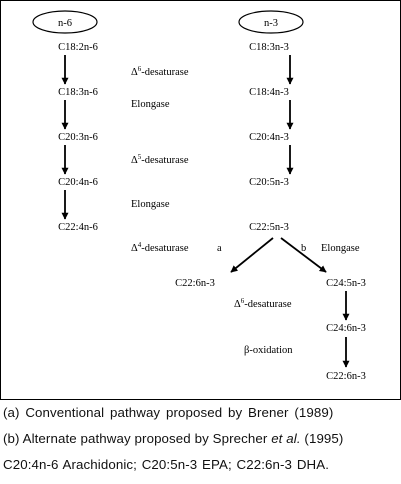  What do you see at coordinates (340, 248) in the screenshot?
I see `branch-elongase: Elongase` at bounding box center [340, 248].